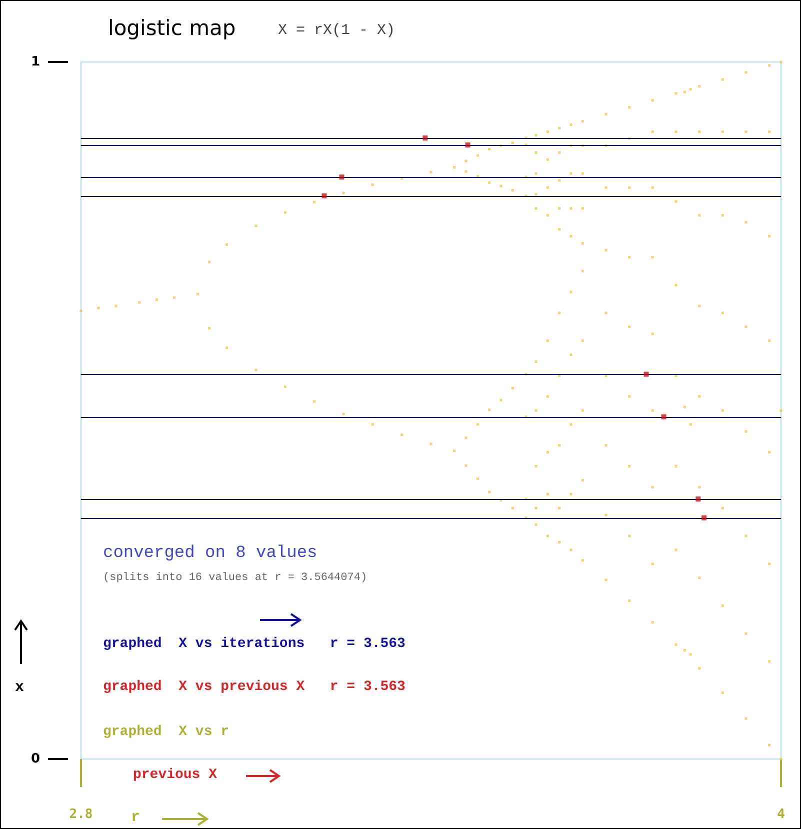 The width and height of the screenshot is (801, 829). I want to click on y-tick-label: 0, so click(35, 759).